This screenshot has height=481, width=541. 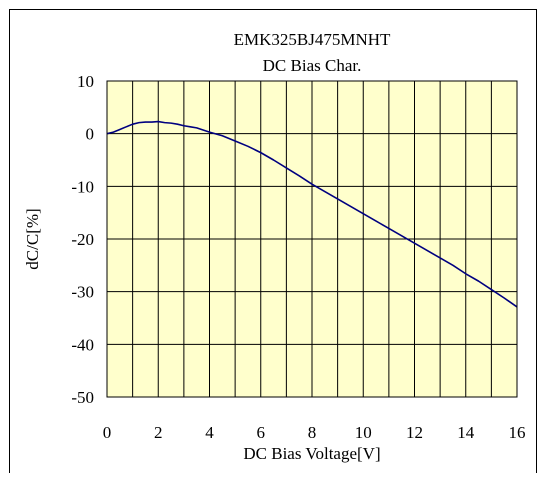 What do you see at coordinates (82, 397) in the screenshot?
I see `y-tick-label: -50` at bounding box center [82, 397].